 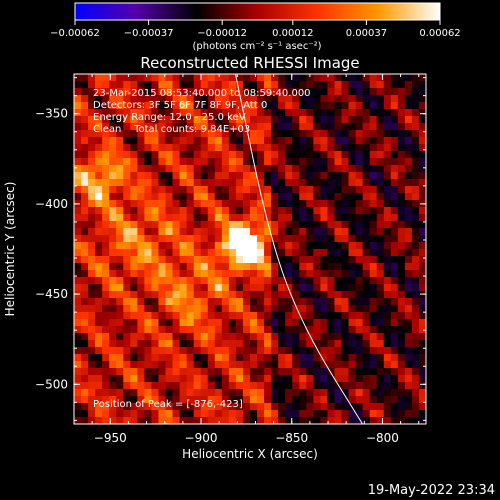 What do you see at coordinates (249, 63) in the screenshot?
I see `chart-title: Reconstructed RHESSI Image` at bounding box center [249, 63].